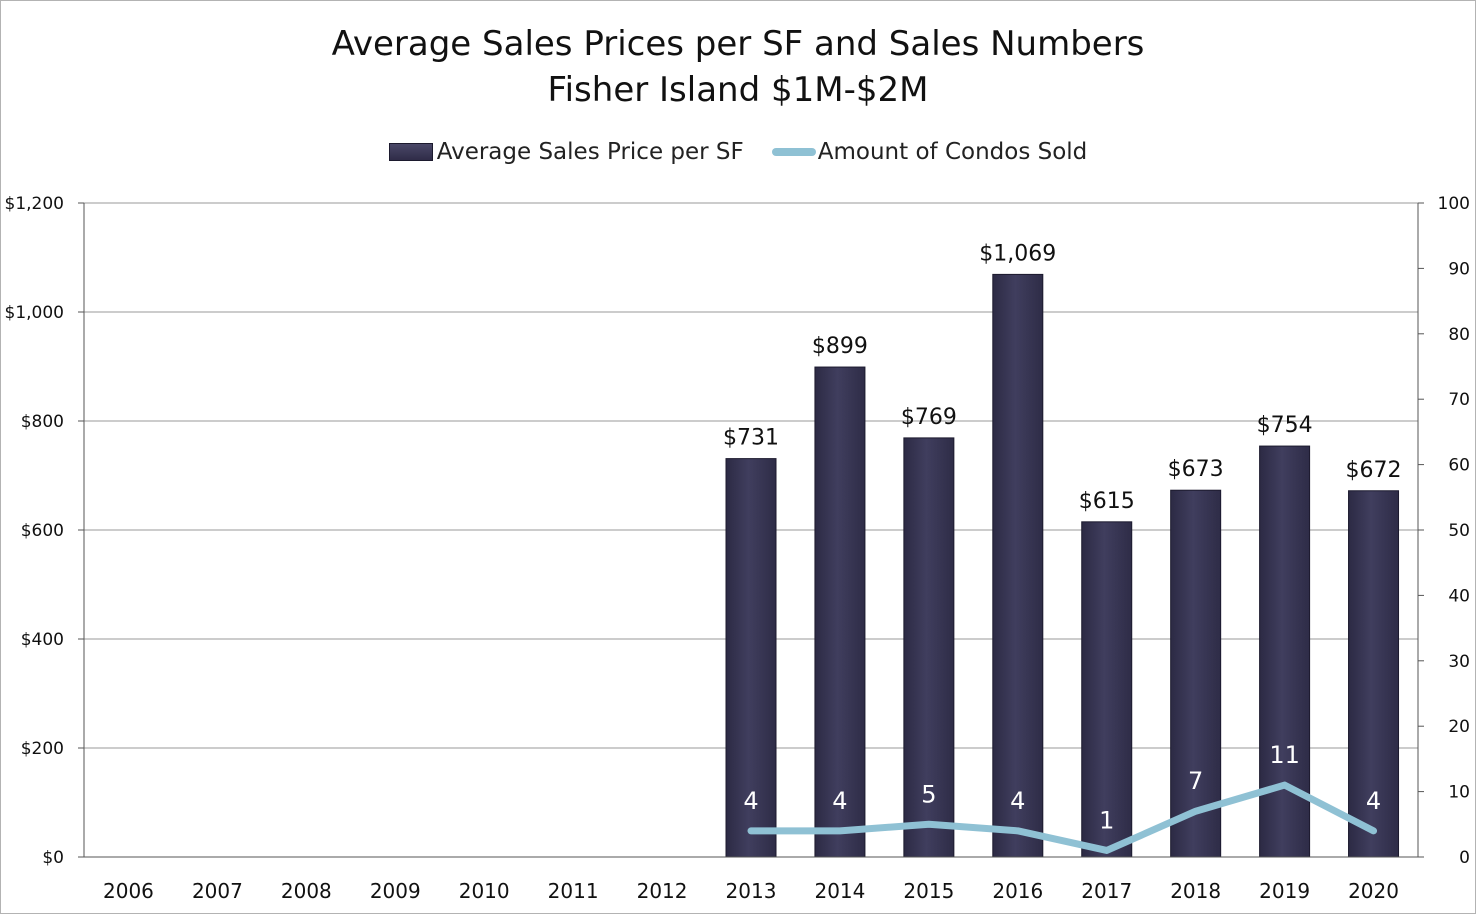 The width and height of the screenshot is (1476, 914). I want to click on x-tick-label: 2008, so click(306, 891).